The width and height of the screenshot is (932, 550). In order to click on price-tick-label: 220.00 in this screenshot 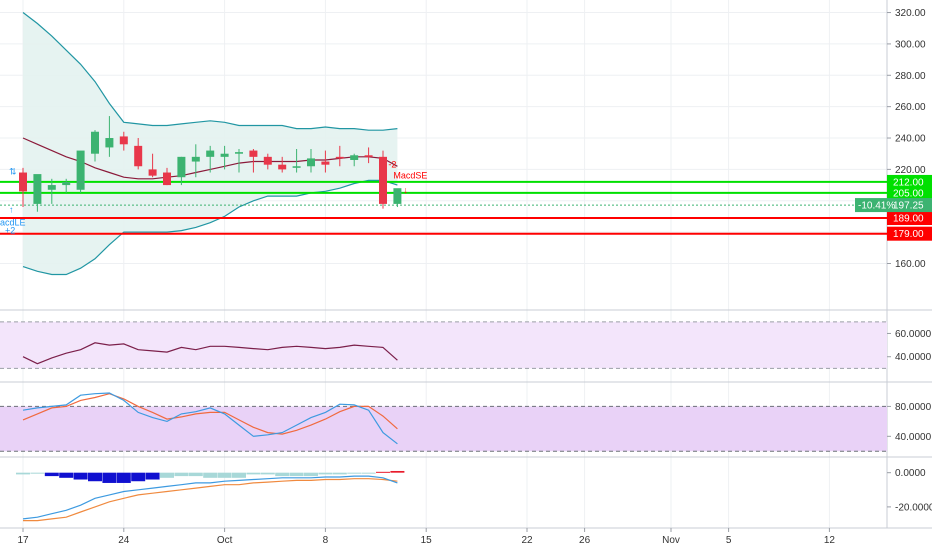, I will do `click(910, 170)`.